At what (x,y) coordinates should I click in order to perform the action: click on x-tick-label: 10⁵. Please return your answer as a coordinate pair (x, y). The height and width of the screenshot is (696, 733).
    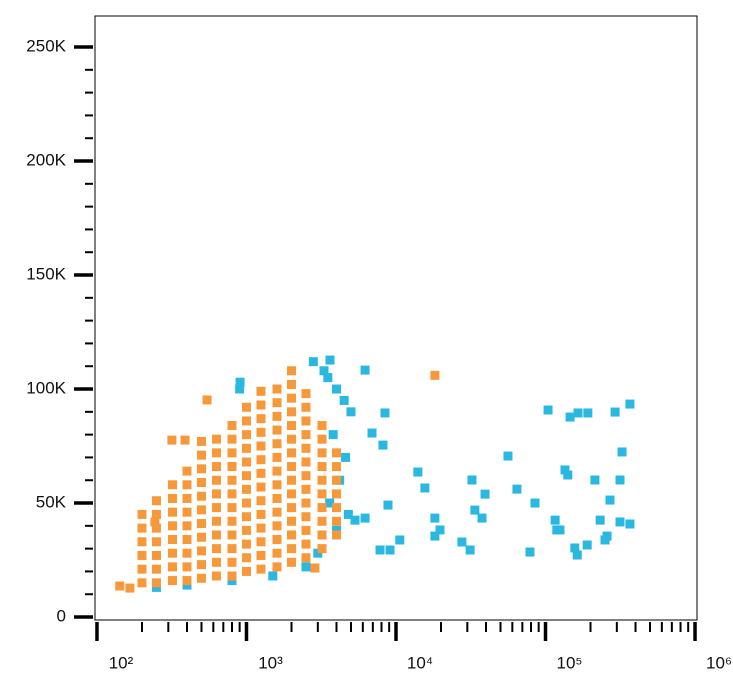
    Looking at the image, I should click on (570, 662).